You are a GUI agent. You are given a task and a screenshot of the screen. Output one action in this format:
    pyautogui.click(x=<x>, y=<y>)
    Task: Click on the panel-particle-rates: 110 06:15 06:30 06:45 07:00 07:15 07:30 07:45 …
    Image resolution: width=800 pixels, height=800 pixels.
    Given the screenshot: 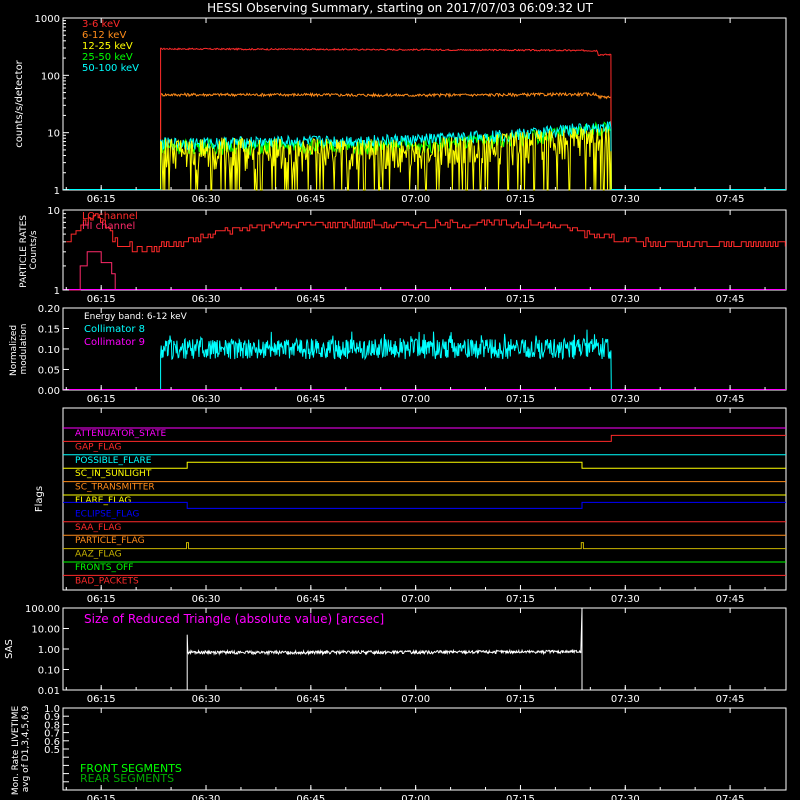 What is the action you would take?
    pyautogui.click(x=403, y=255)
    